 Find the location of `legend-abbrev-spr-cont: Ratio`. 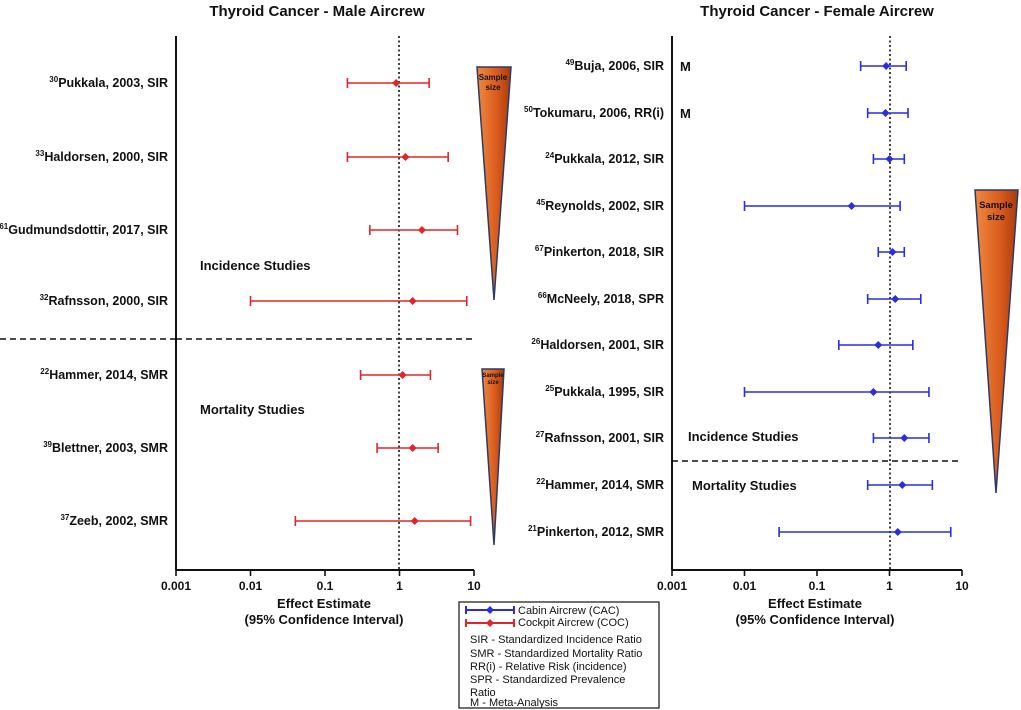

legend-abbrev-spr-cont: Ratio is located at coordinates (483, 693).